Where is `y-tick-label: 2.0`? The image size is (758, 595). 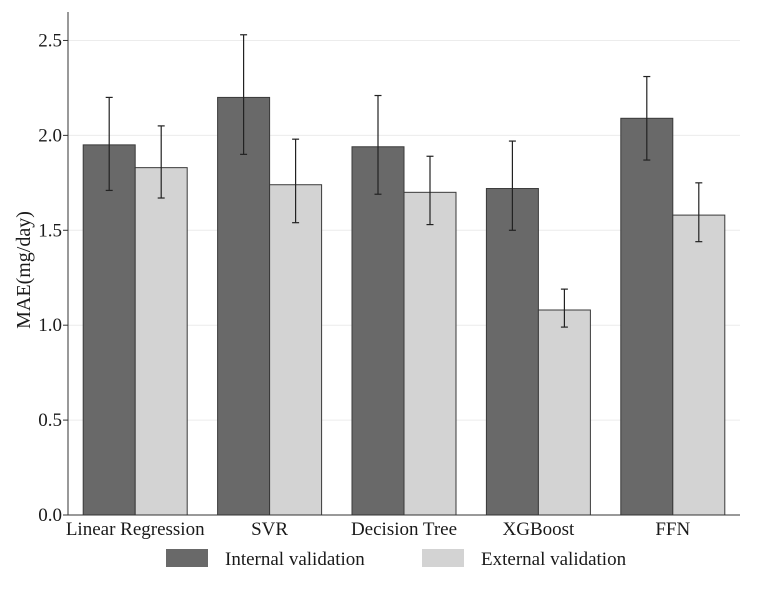
y-tick-label: 2.0 is located at coordinates (50, 135).